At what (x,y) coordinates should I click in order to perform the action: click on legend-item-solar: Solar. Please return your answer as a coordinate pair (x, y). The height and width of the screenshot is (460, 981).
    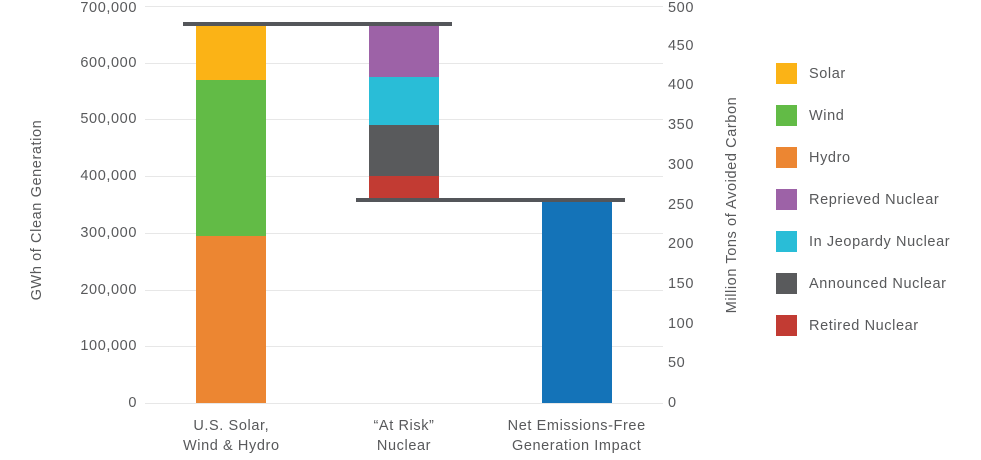
    Looking at the image, I should click on (863, 73).